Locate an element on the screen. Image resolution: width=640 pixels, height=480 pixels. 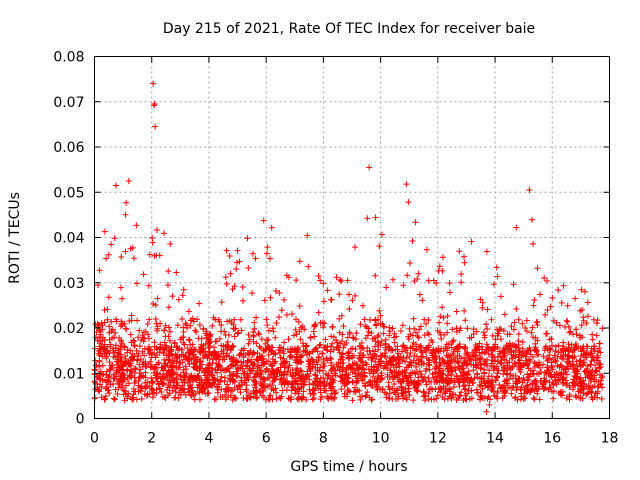
x-tick-label: 10 is located at coordinates (381, 439).